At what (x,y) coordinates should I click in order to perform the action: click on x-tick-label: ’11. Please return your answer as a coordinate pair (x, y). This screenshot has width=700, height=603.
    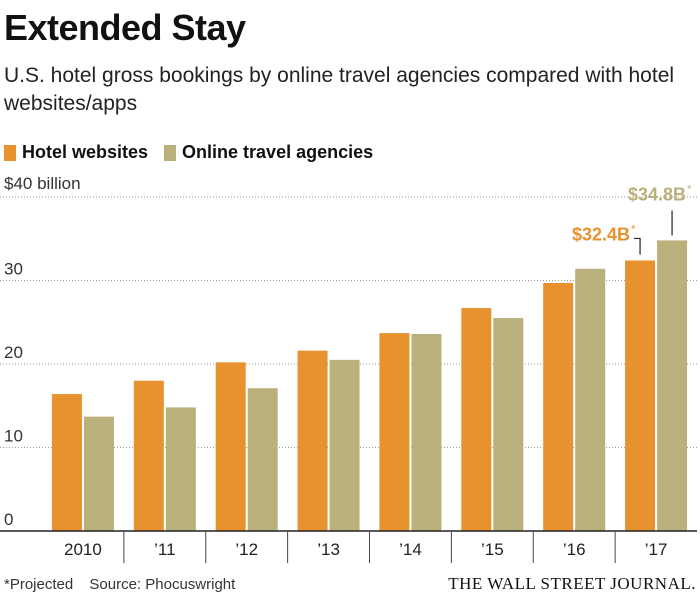
    Looking at the image, I should click on (164, 549).